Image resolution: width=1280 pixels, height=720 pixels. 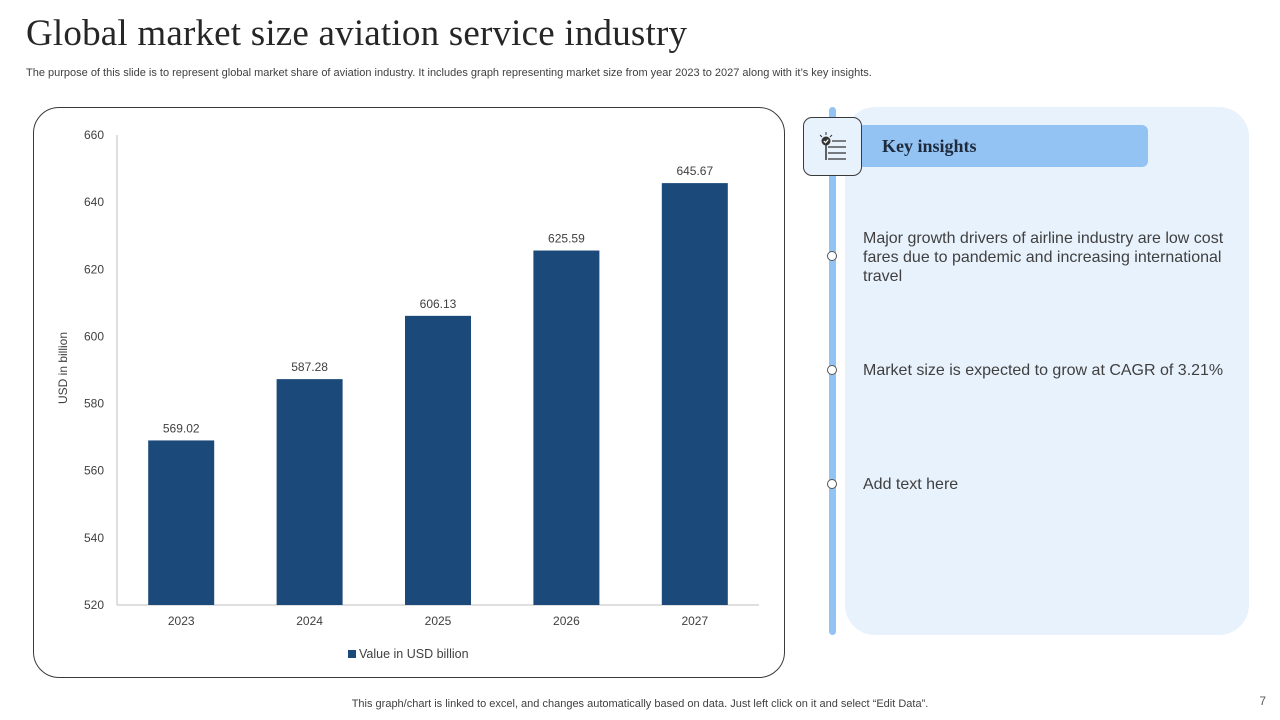 What do you see at coordinates (438, 304) in the screenshot?
I see `data-label: 606.13` at bounding box center [438, 304].